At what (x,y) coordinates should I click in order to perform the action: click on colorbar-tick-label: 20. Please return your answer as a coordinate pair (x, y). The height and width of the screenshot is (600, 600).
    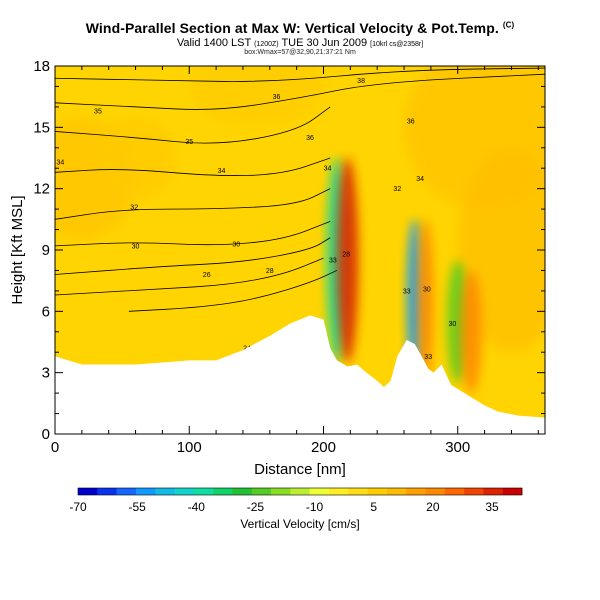
    Looking at the image, I should click on (433, 507).